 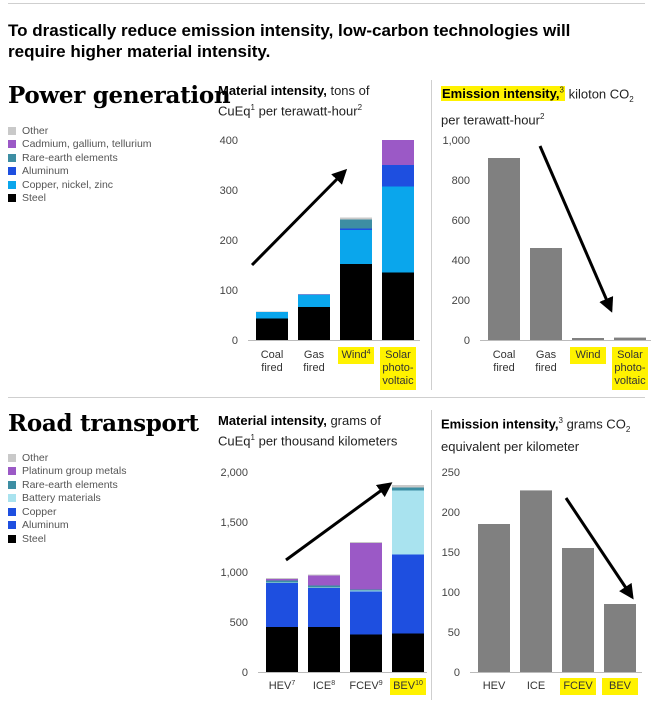 I want to click on legend-item: Copper, nickel, zinc, so click(x=80, y=185).